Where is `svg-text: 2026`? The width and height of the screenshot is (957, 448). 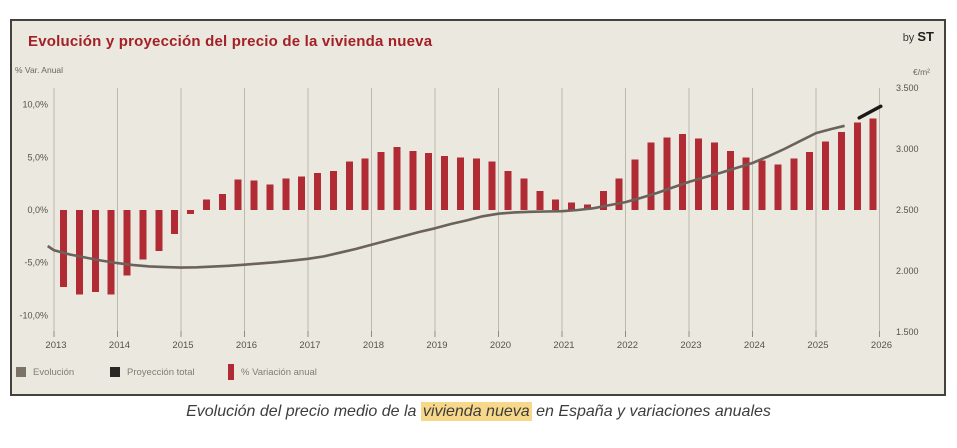
svg-text: 2026 is located at coordinates (881, 345).